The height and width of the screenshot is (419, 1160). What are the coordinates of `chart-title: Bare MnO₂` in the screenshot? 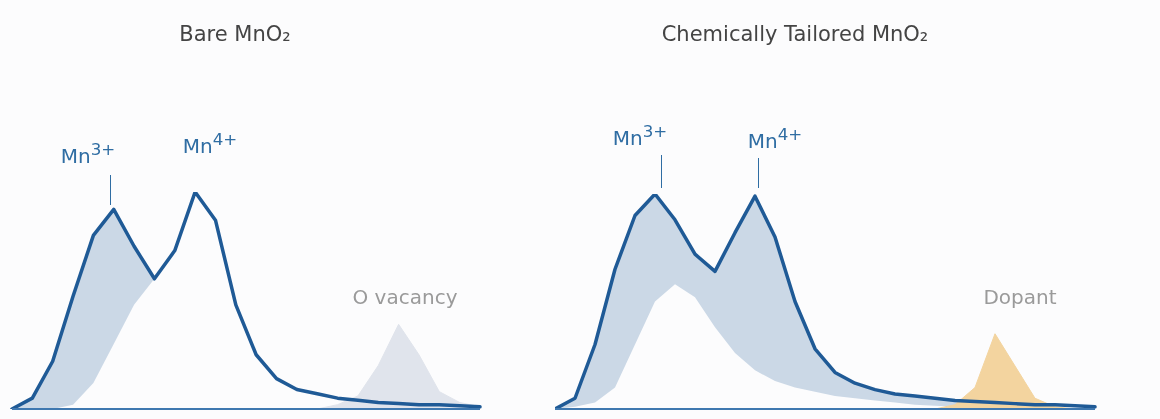 It's located at (235, 34).